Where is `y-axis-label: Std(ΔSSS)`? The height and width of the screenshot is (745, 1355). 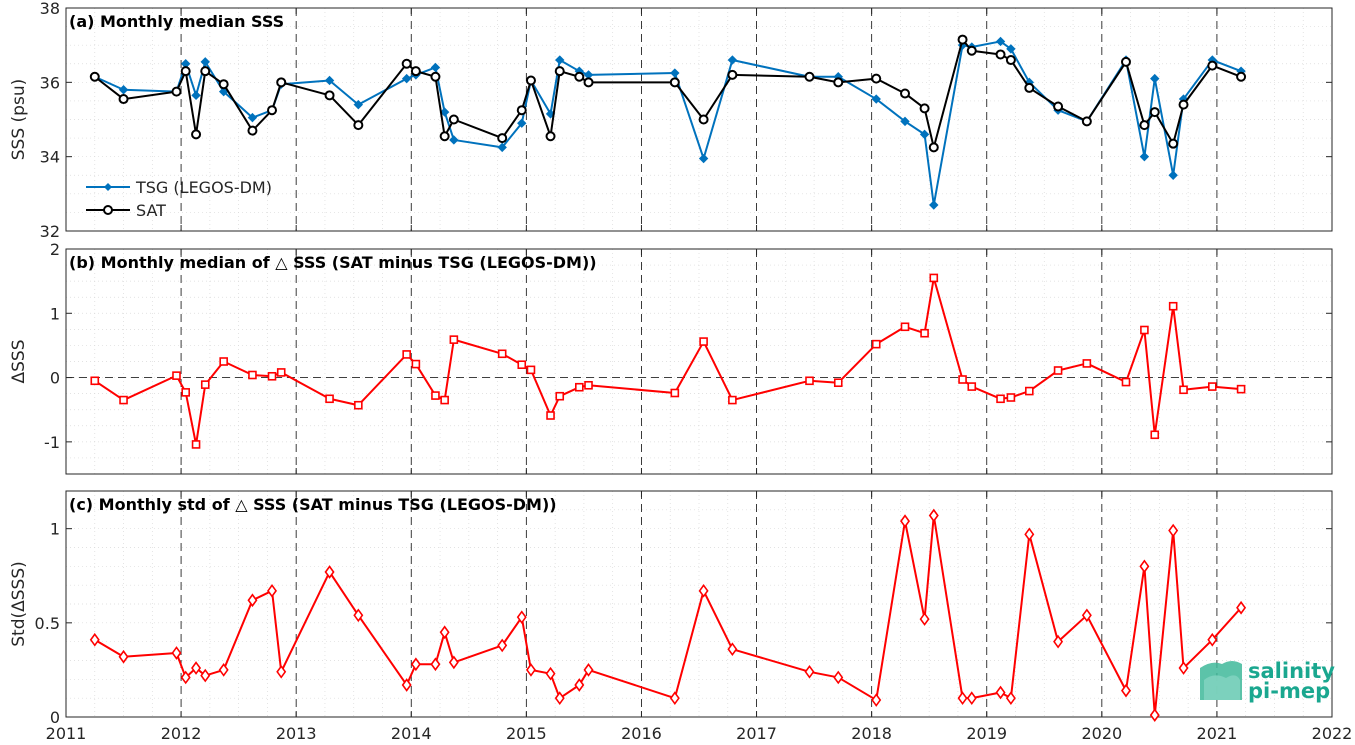 y-axis-label: Std(ΔSSS) is located at coordinates (19, 604).